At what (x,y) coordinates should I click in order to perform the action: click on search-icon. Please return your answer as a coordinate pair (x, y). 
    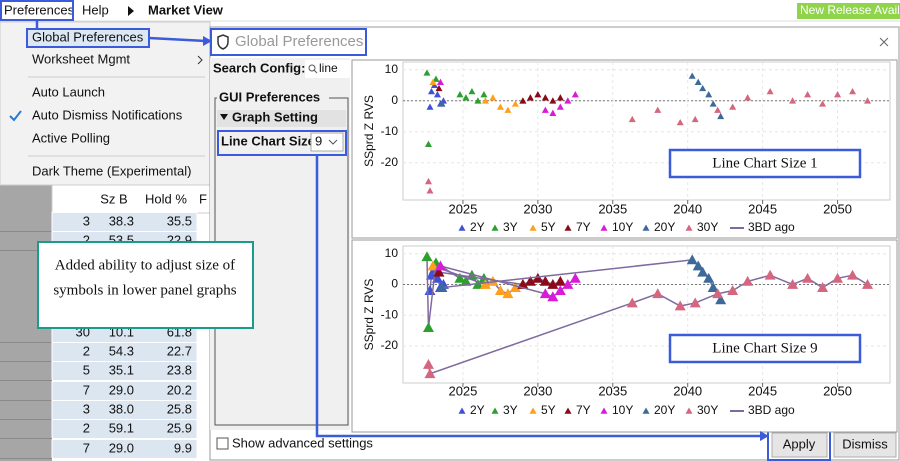
    Looking at the image, I should click on (315, 71).